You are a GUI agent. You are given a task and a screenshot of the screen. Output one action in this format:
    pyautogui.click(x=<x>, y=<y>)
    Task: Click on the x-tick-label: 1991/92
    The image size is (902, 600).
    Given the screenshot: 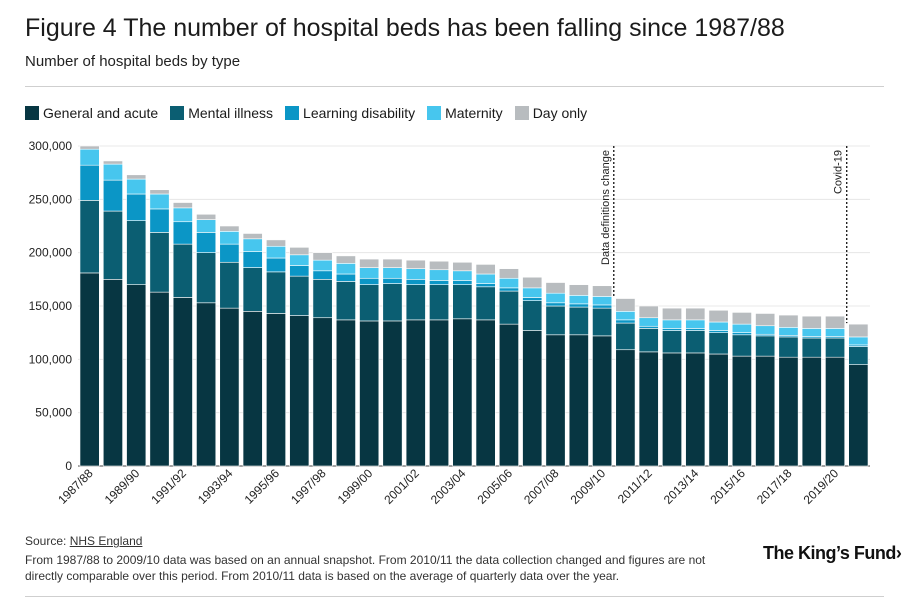 What is the action you would take?
    pyautogui.click(x=168, y=486)
    